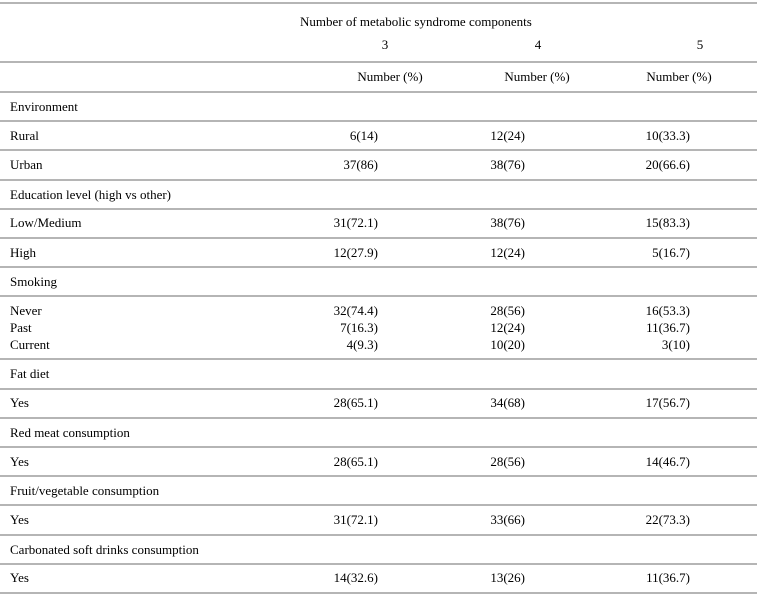 The image size is (757, 597). What do you see at coordinates (507, 403) in the screenshot?
I see `cell-value: 34(68)` at bounding box center [507, 403].